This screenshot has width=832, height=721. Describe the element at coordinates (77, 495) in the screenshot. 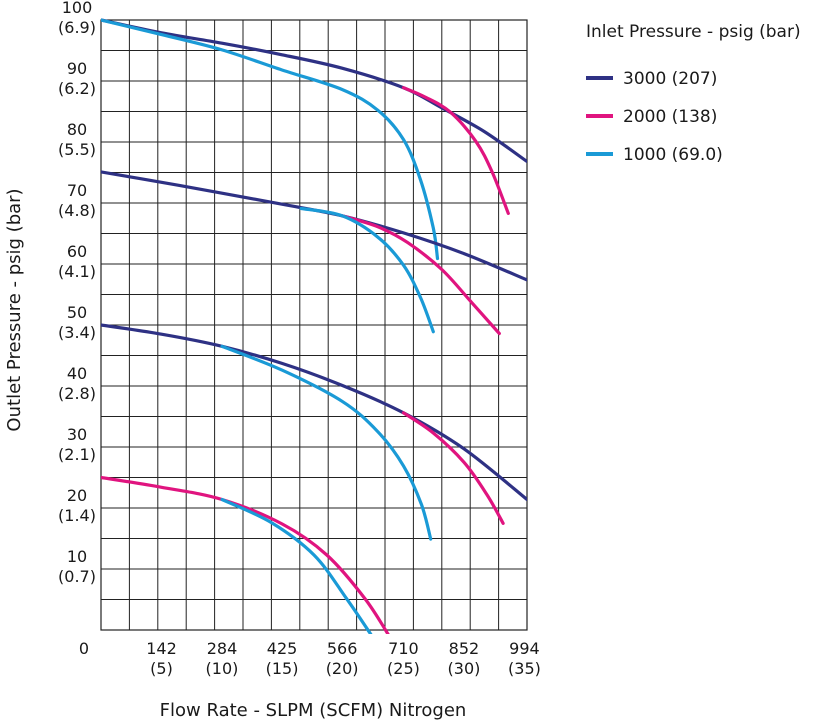

I see `y-tick-label: 20` at that location.